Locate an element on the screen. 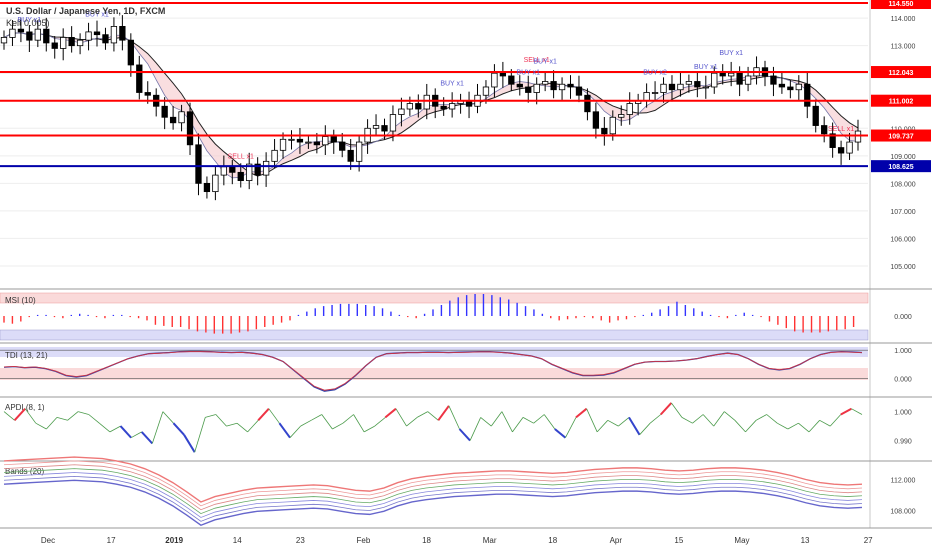 The image size is (932, 555). x-tick-label: May is located at coordinates (741, 540).